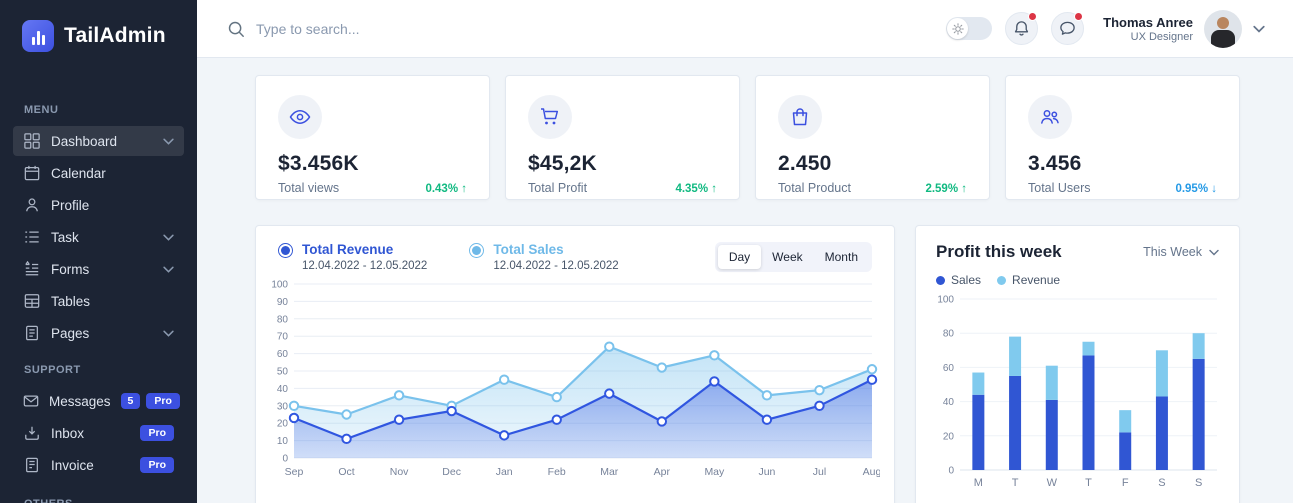 Image resolution: width=1293 pixels, height=503 pixels. I want to click on range-button-week: Week, so click(787, 257).